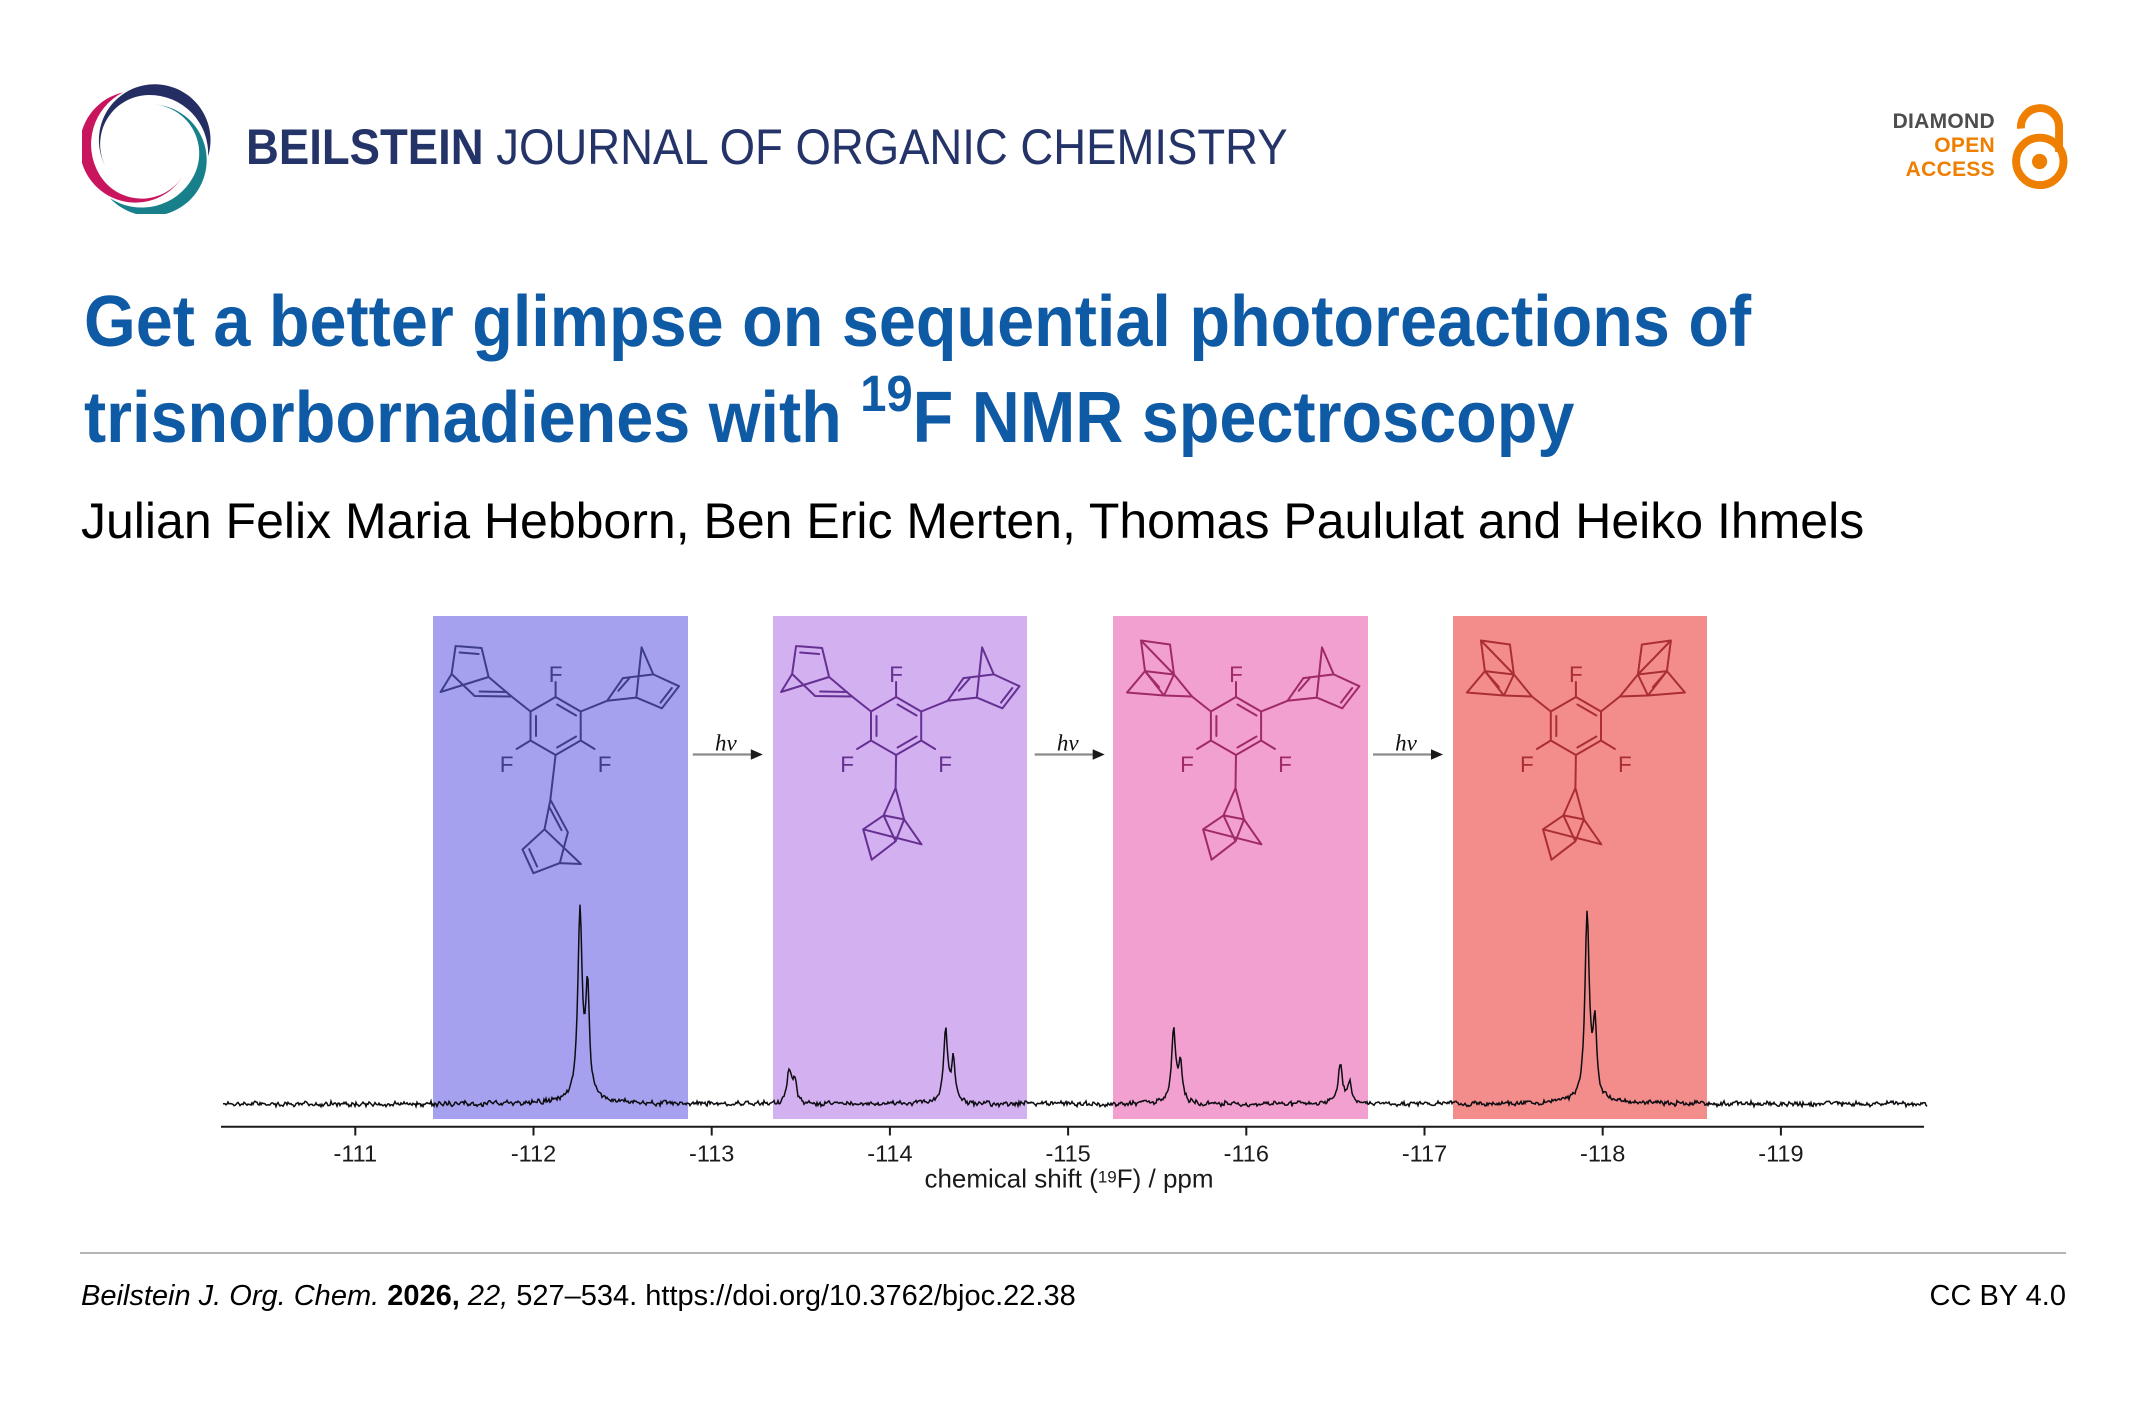  Describe the element at coordinates (711, 1154) in the screenshot. I see `svg-text: -113` at that location.